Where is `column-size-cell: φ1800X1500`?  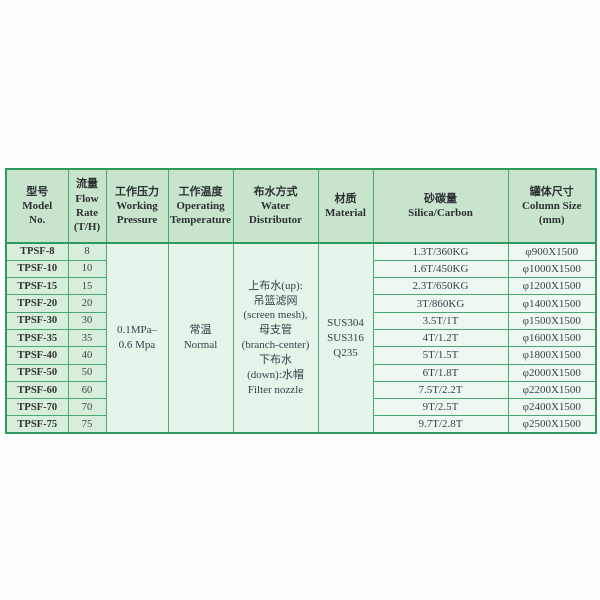
column-size-cell: φ1800X1500 is located at coordinates (552, 355).